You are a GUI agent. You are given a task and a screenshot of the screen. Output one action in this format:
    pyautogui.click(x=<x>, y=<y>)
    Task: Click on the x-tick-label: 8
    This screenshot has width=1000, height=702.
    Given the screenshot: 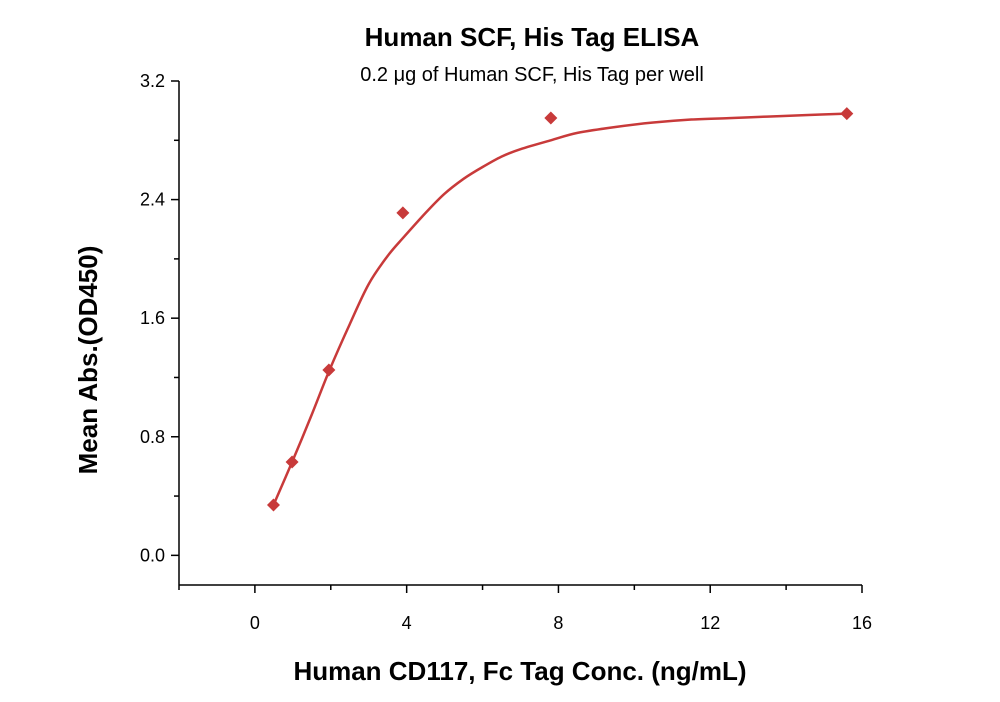 What is the action you would take?
    pyautogui.click(x=558, y=623)
    